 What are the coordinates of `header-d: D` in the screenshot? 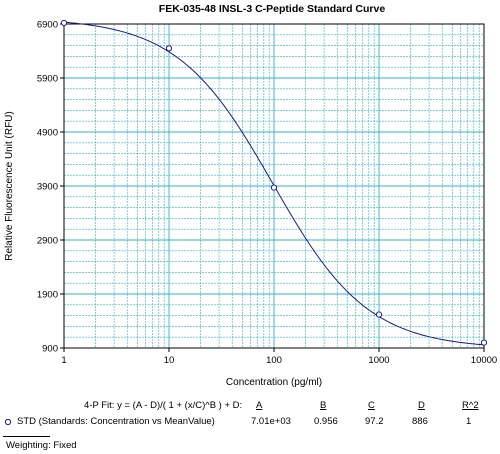 It's located at (421, 405).